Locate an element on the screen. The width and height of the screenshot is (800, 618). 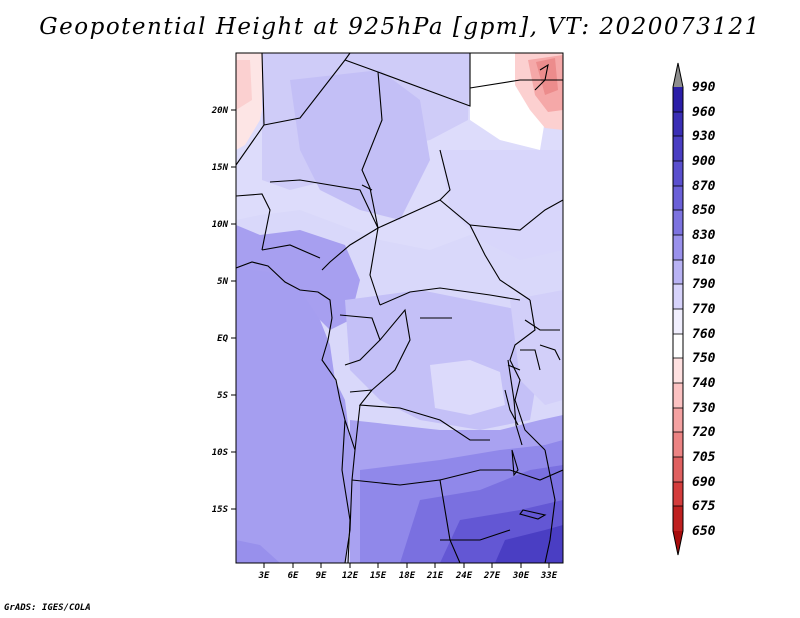
lat-label-10s: 10S is located at coordinates (220, 453).